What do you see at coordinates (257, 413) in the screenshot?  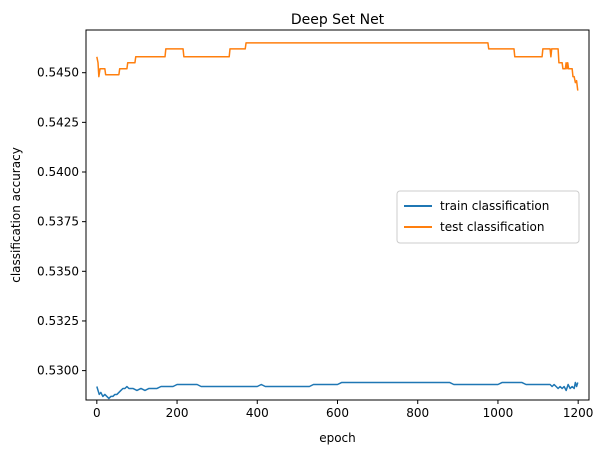 I see `x-tick-label: 400` at bounding box center [257, 413].